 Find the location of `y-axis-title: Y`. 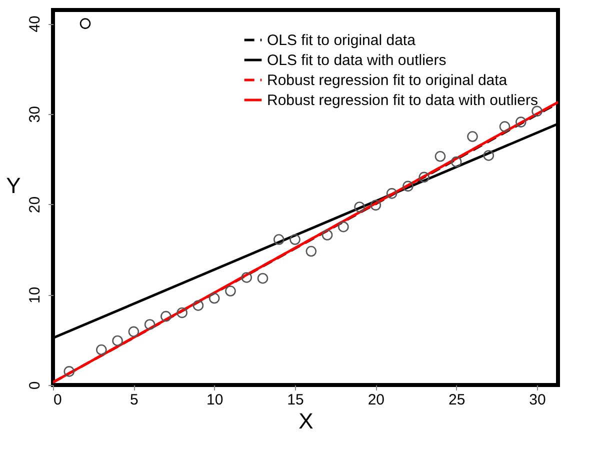

y-axis-title: Y is located at coordinates (14, 185).